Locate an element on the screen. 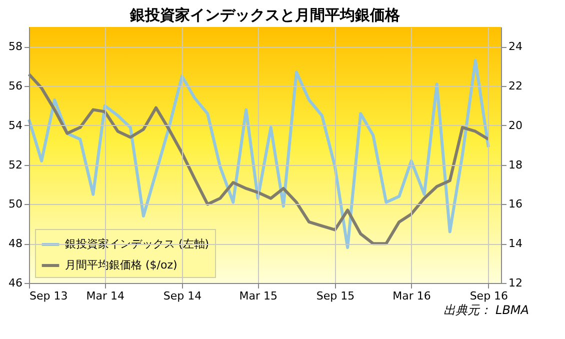 The width and height of the screenshot is (565, 339). x-tick-label: Sep 16 is located at coordinates (489, 296).